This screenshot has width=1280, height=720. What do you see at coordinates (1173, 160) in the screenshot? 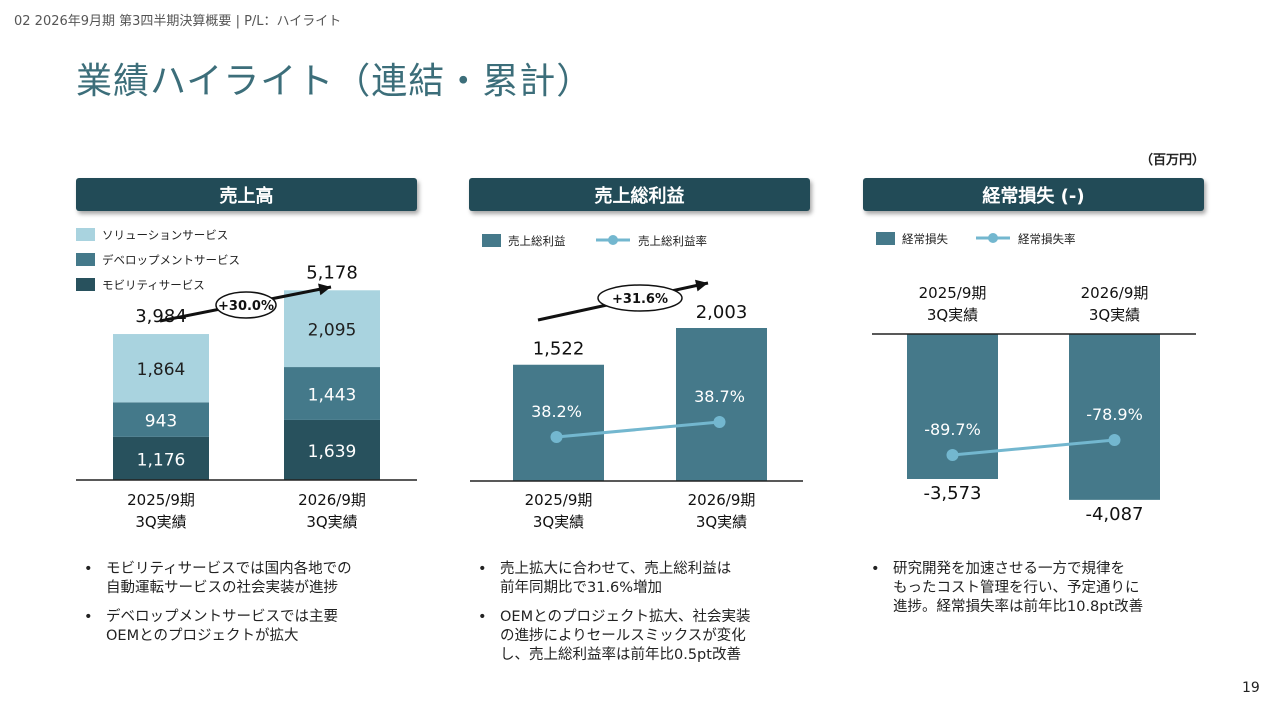
I see `unit-label: （百万円）` at bounding box center [1173, 160].